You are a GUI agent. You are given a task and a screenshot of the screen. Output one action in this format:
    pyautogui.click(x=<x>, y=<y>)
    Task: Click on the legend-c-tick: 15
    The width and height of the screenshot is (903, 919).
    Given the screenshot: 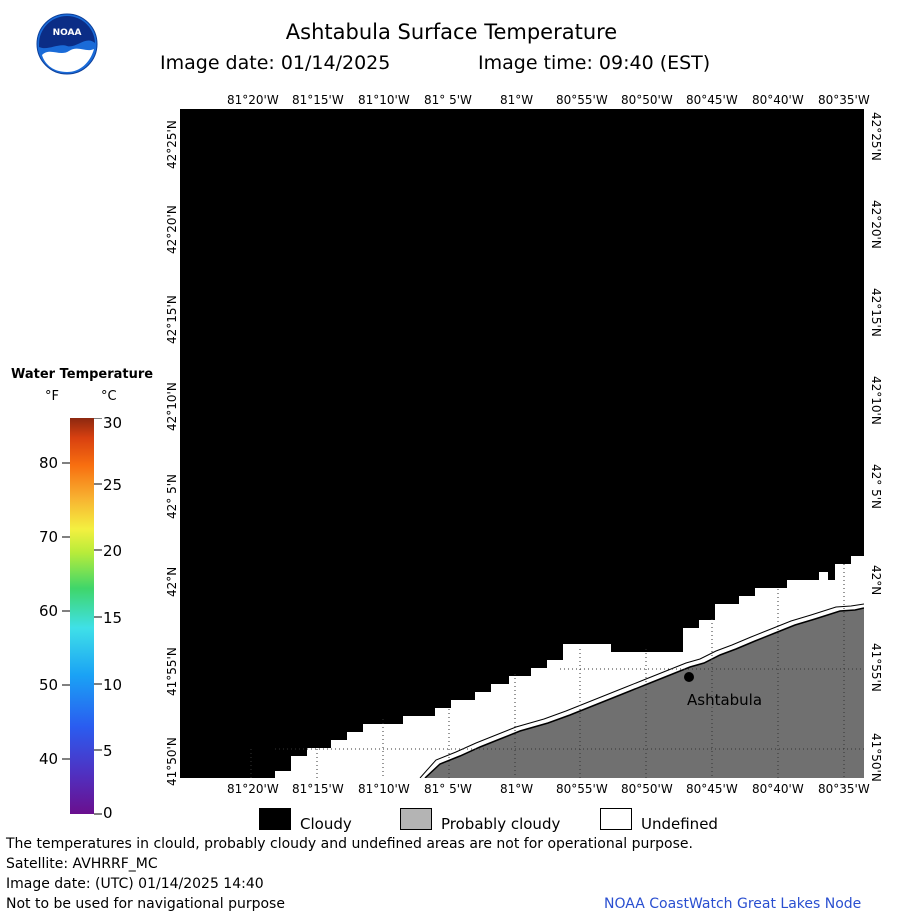 What is the action you would take?
    pyautogui.click(x=113, y=618)
    